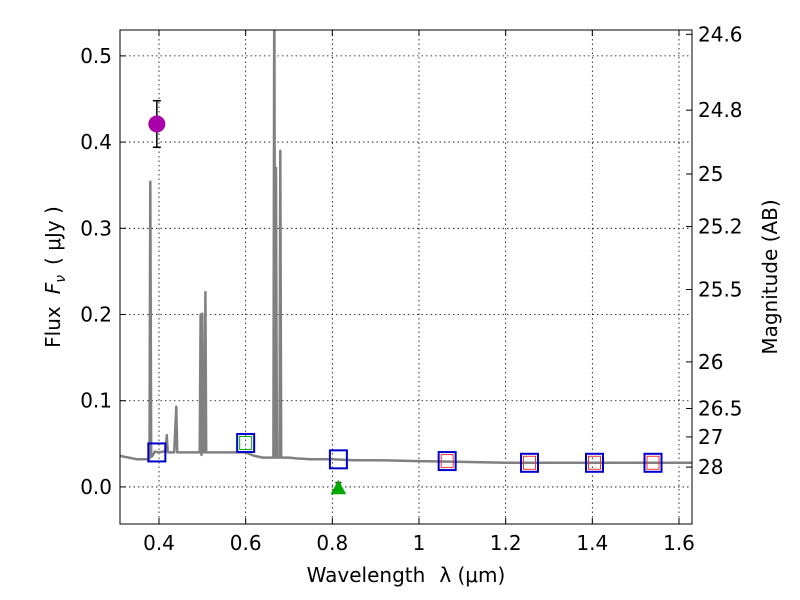  I want to click on y2-tick-label: 25, so click(710, 174).